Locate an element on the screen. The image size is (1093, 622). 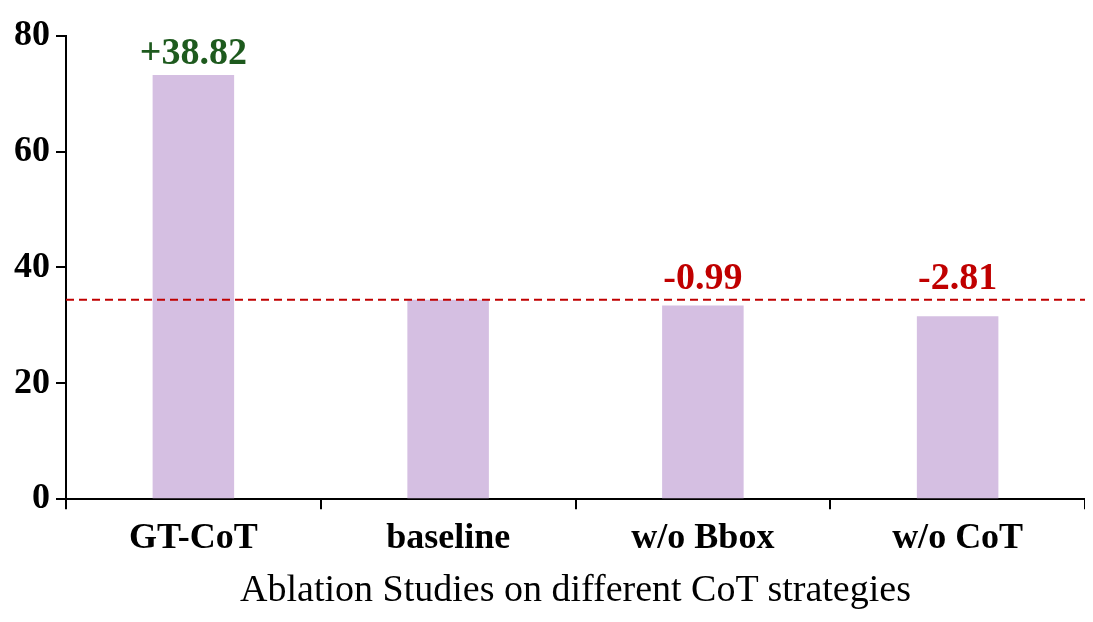
x-tick-label: GT-CoT is located at coordinates (193, 536).